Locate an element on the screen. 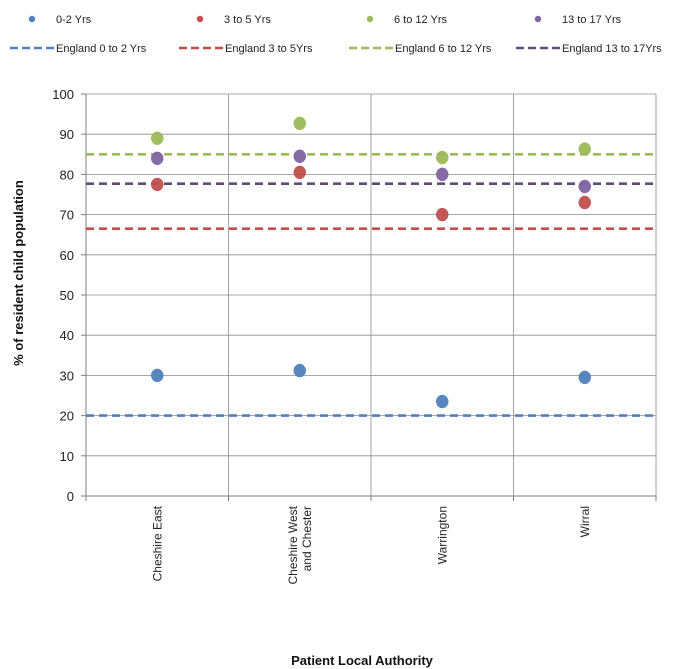 This screenshot has width=683, height=669. legend-label: England 3 to 5Yrs is located at coordinates (269, 49).